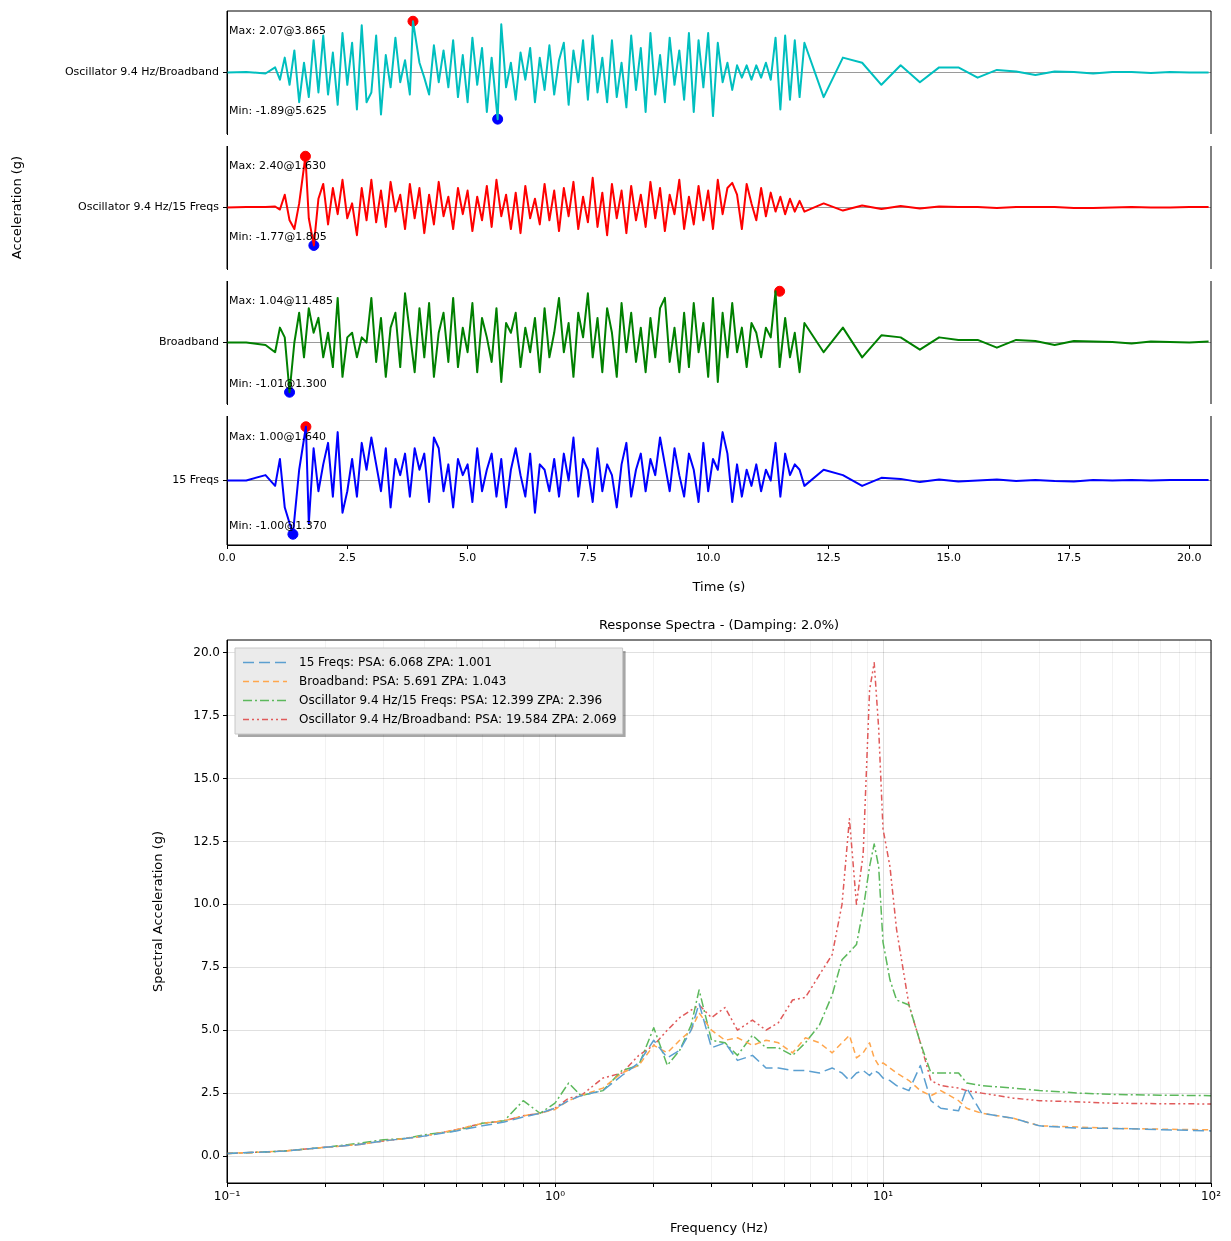  I want to click on x-tick-label: 2.5, so click(347, 558).